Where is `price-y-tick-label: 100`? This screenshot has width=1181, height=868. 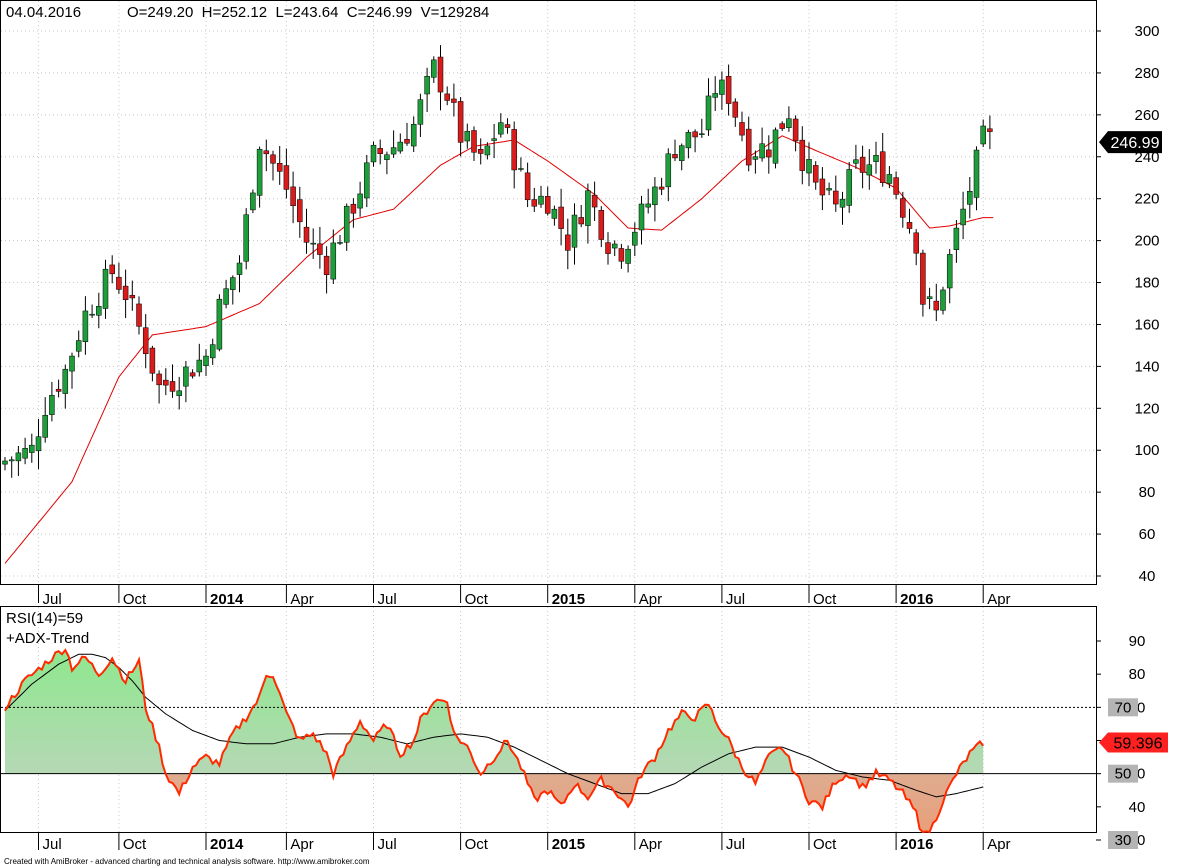
price-y-tick-label: 100 is located at coordinates (1146, 450).